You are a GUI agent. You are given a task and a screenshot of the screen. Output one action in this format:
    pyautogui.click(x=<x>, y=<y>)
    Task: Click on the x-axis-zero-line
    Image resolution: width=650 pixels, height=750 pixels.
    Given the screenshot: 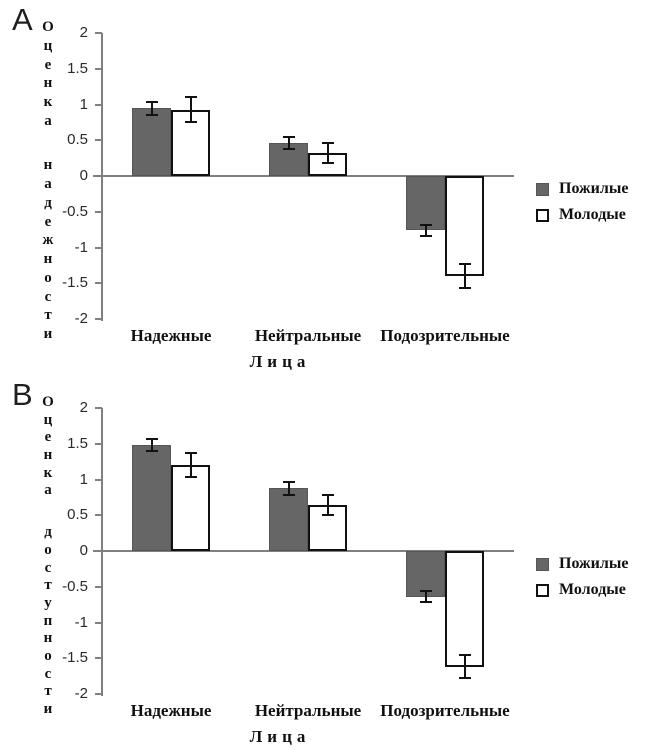 What is the action you would take?
    pyautogui.click(x=307, y=176)
    